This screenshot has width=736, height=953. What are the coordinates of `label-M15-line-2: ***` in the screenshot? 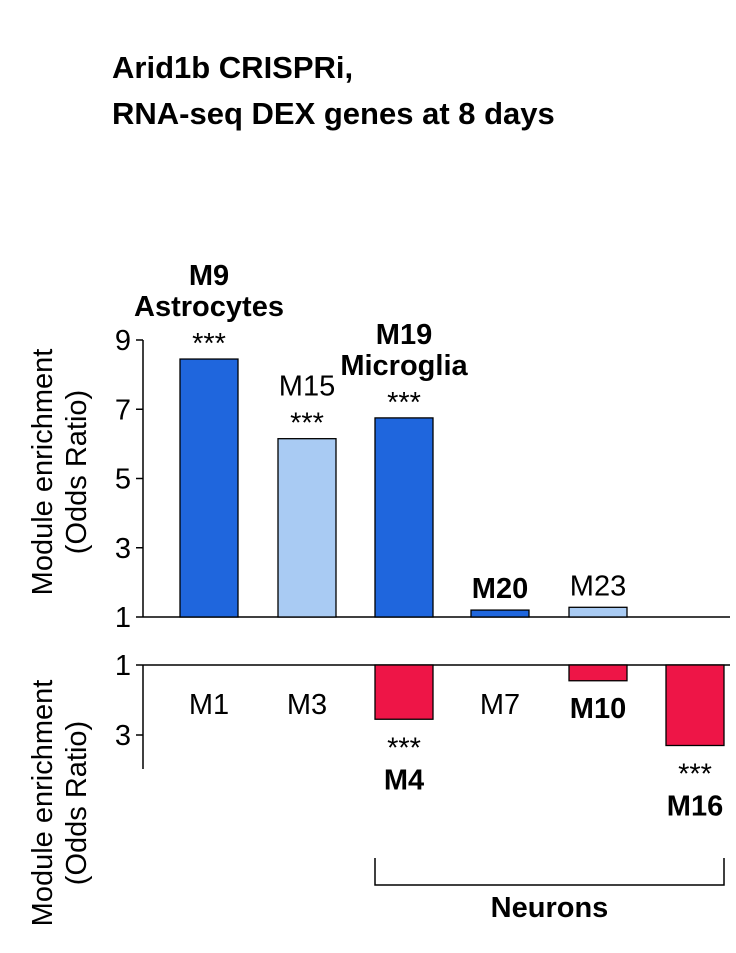 It's located at (307, 424).